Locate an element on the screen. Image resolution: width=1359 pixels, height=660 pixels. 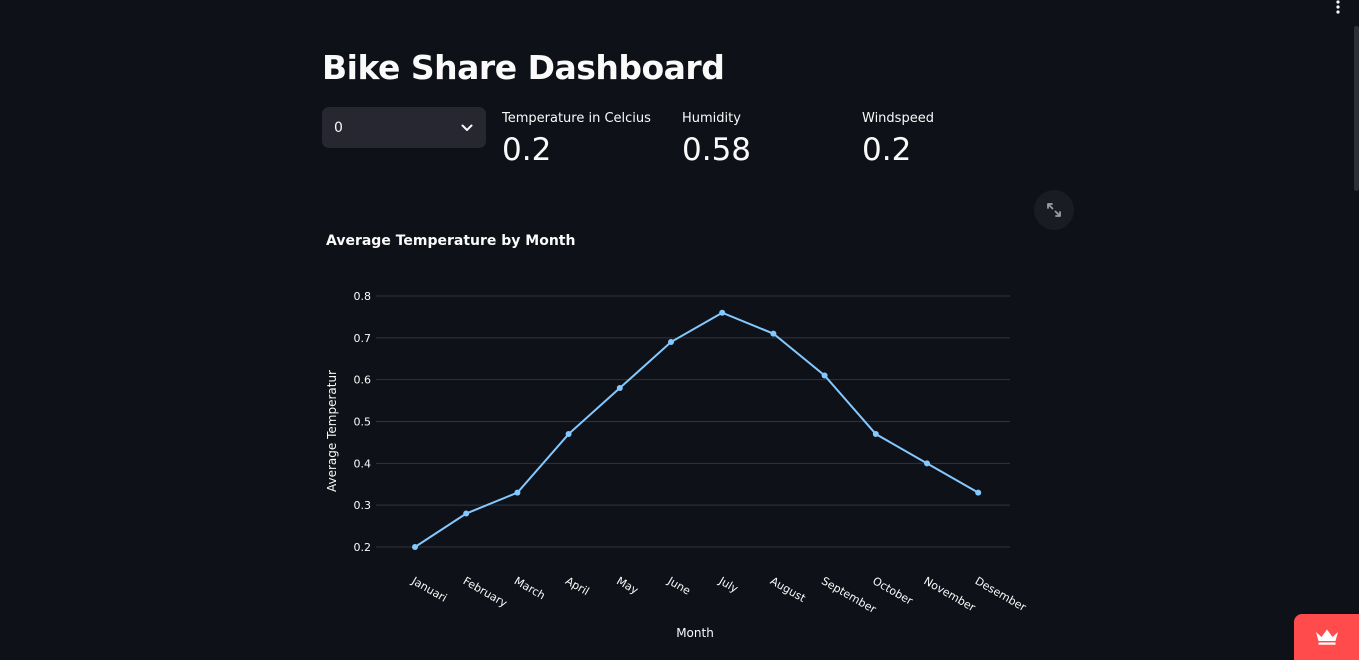
x-tick-label: Desember is located at coordinates (1001, 594).